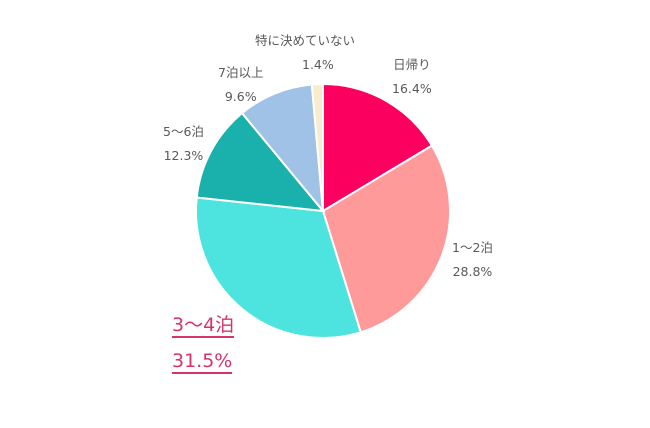 This screenshot has height=428, width=650. What do you see at coordinates (203, 344) in the screenshot?
I see `label-3to4-highlight: 3〜4泊 31.5%` at bounding box center [203, 344].